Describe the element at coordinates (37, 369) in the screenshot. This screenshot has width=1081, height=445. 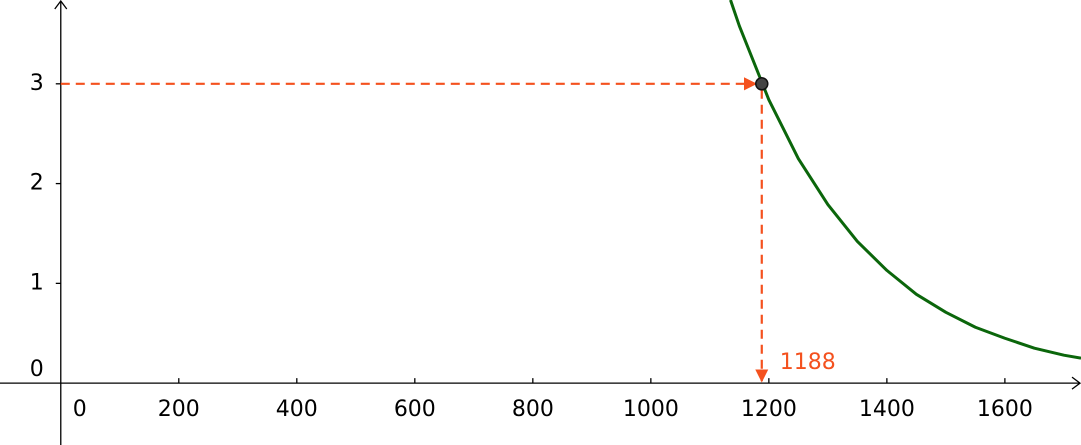
I see `y-tick-label: 0` at that location.